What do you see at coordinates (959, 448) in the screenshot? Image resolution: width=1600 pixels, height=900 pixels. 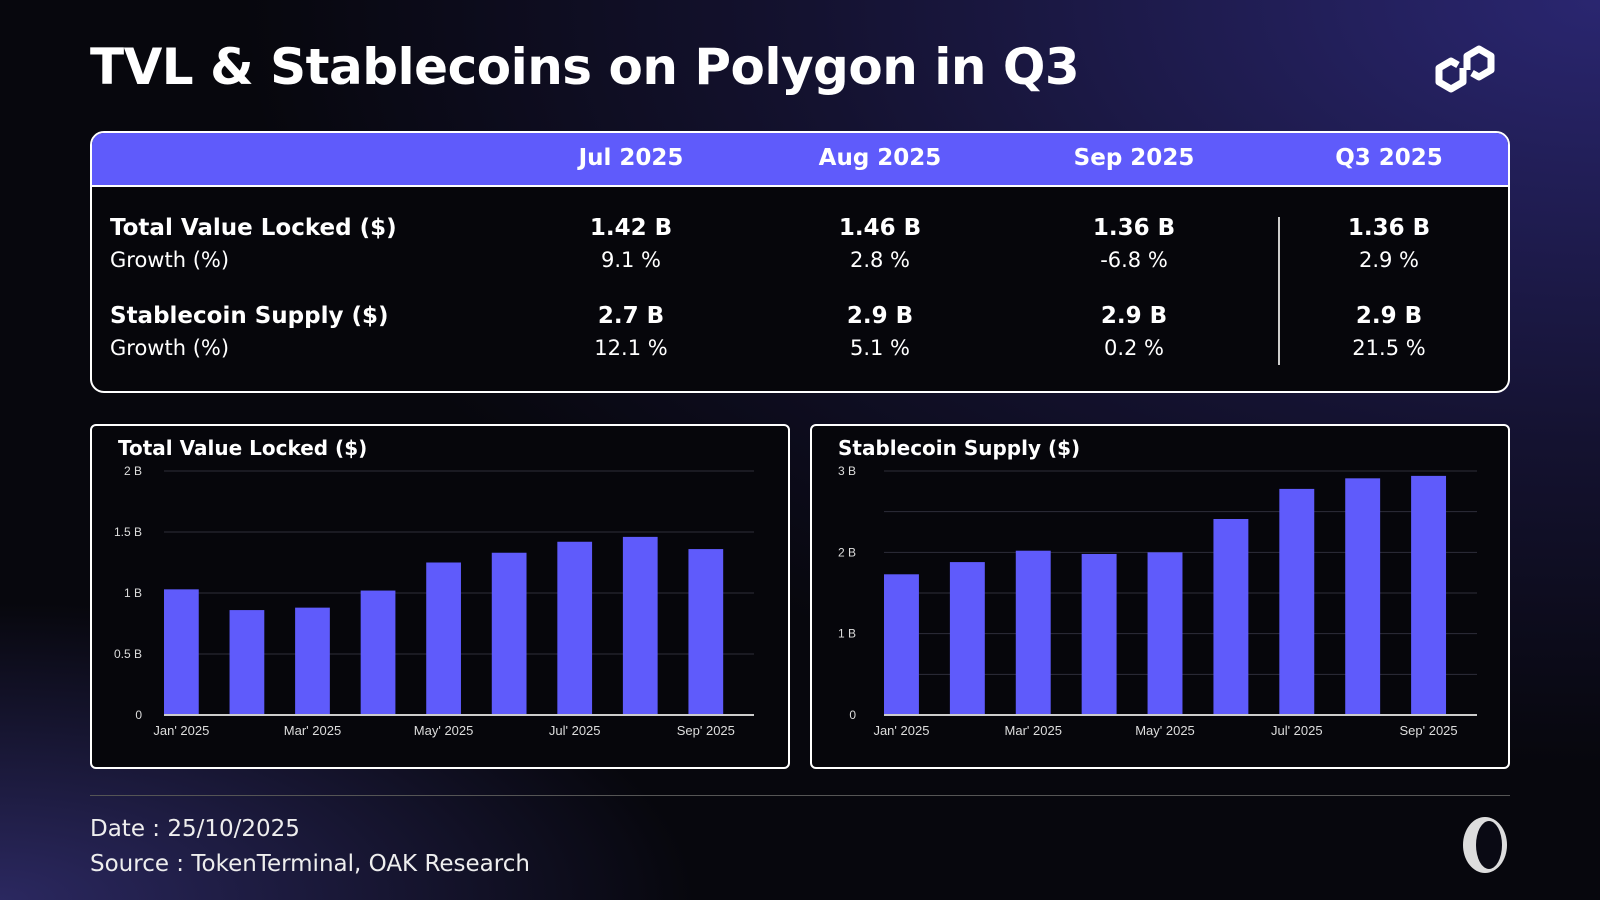 I see `chart-title: Stablecoin Supply ($)` at bounding box center [959, 448].